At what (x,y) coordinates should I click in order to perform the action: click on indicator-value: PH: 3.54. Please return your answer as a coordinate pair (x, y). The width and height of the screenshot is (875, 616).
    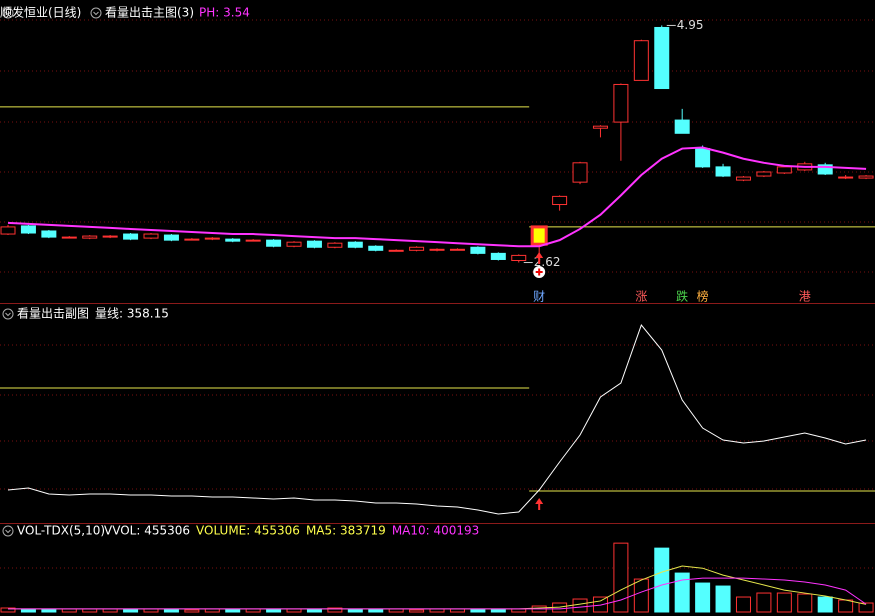
    Looking at the image, I should click on (224, 13).